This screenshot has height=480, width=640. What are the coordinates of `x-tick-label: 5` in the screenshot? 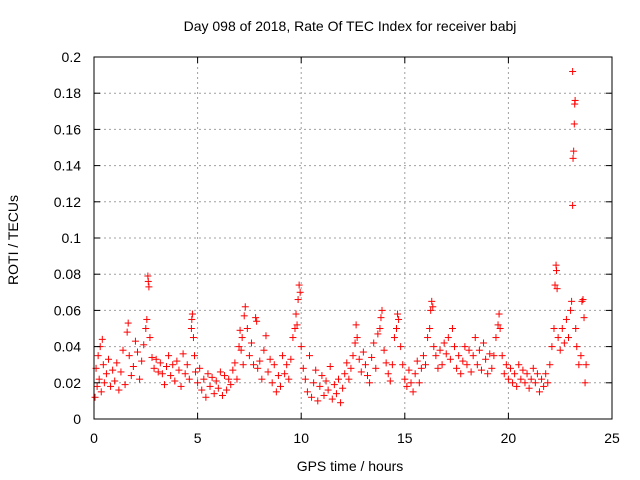 It's located at (198, 438).